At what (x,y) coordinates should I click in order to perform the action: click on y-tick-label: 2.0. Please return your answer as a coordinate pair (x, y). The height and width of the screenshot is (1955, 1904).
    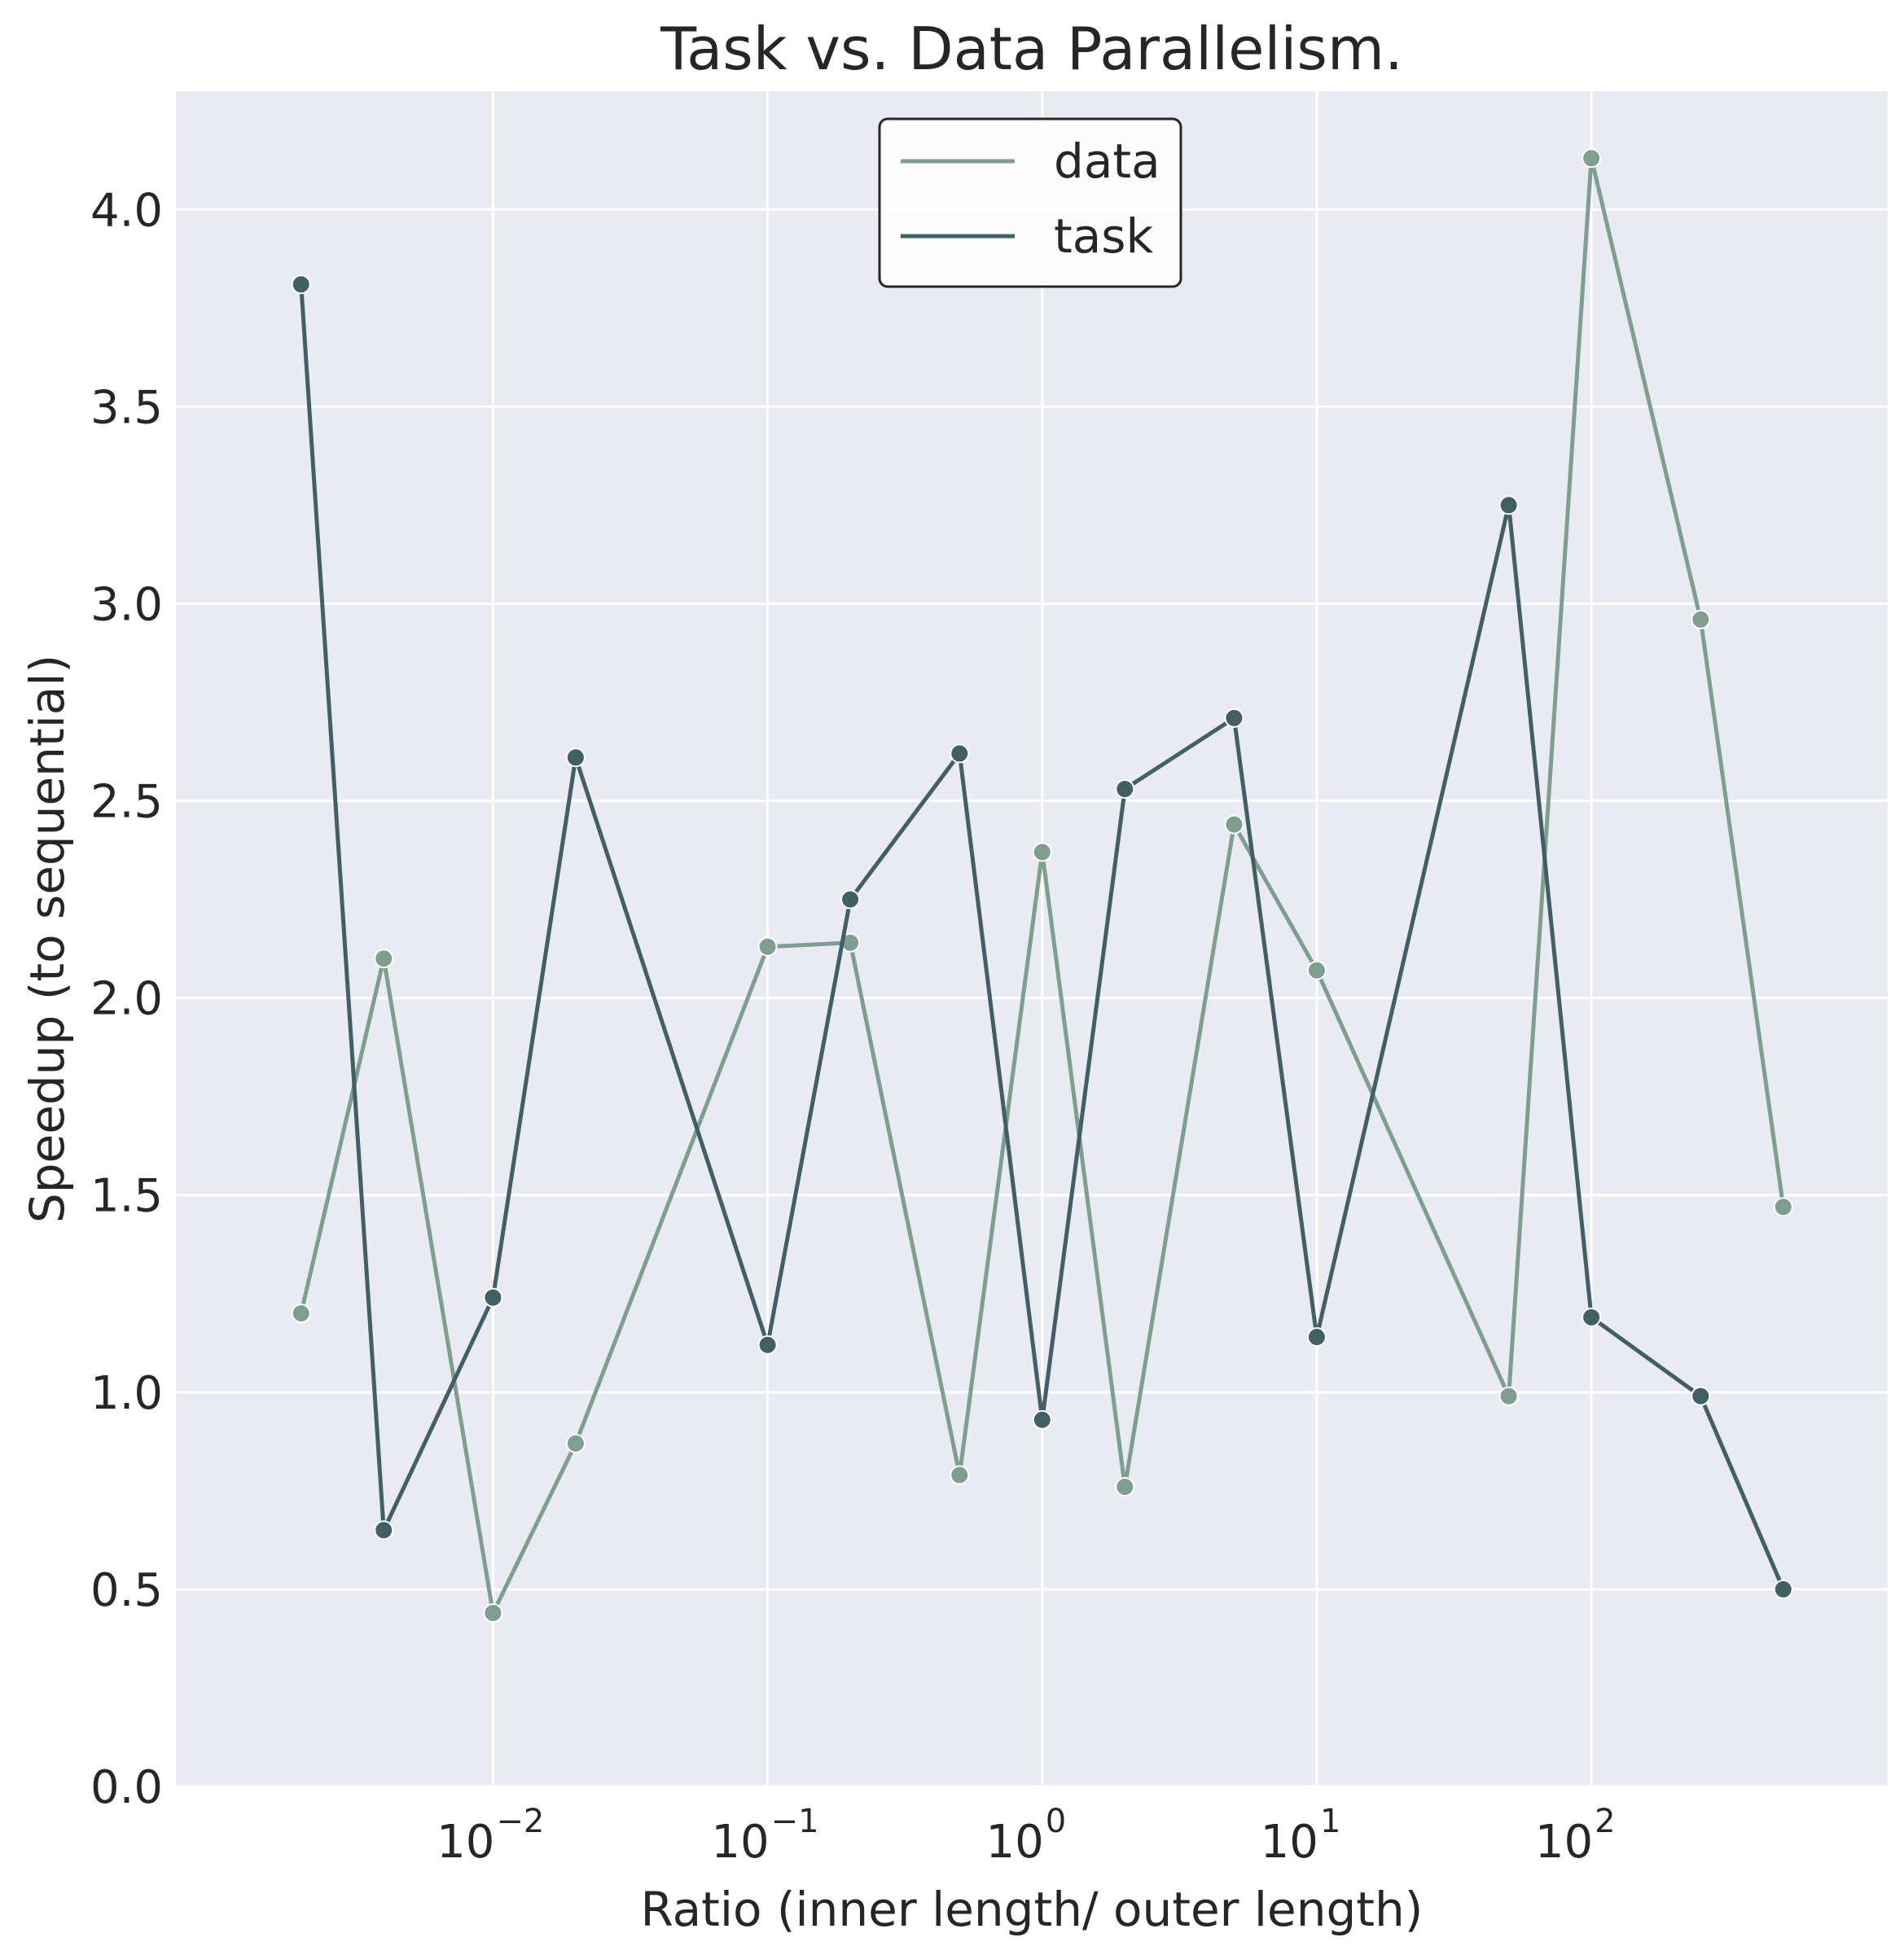
    Looking at the image, I should click on (126, 999).